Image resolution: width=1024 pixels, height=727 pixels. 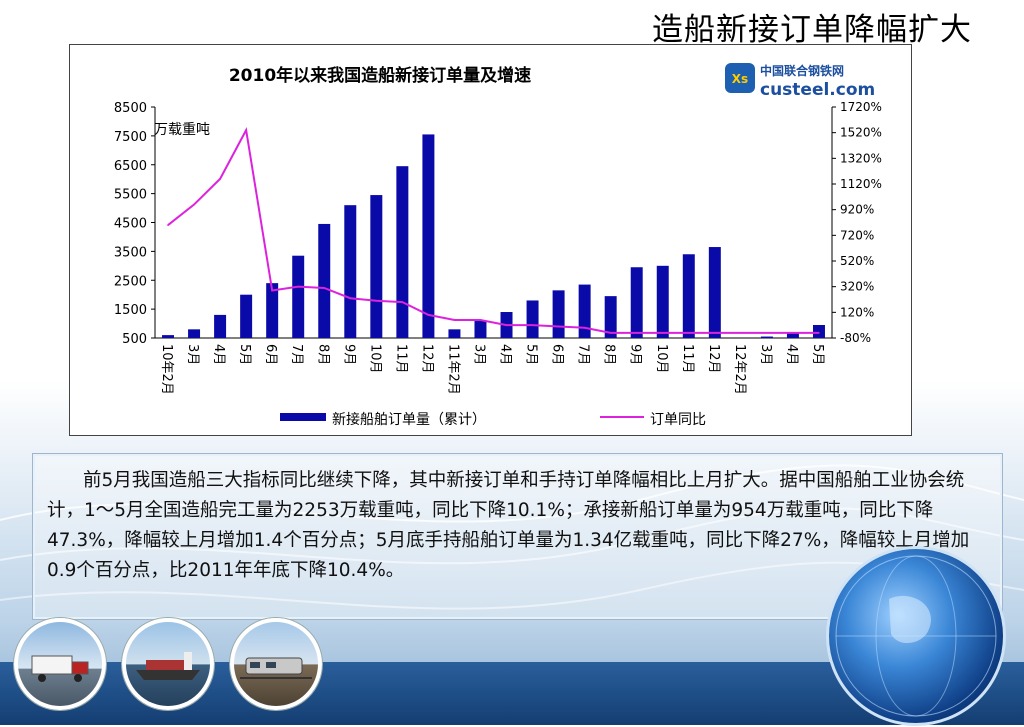 I want to click on legend-bar-swatch, so click(x=303, y=417).